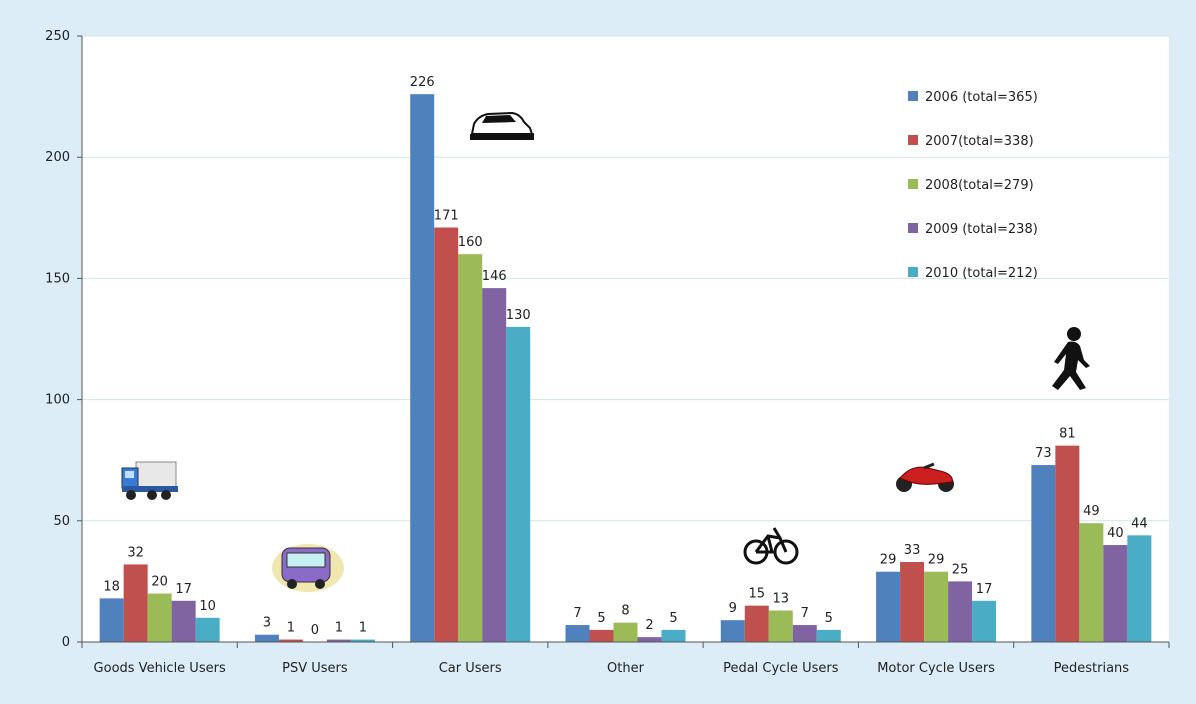 The image size is (1196, 704). I want to click on data-label: 226, so click(422, 82).